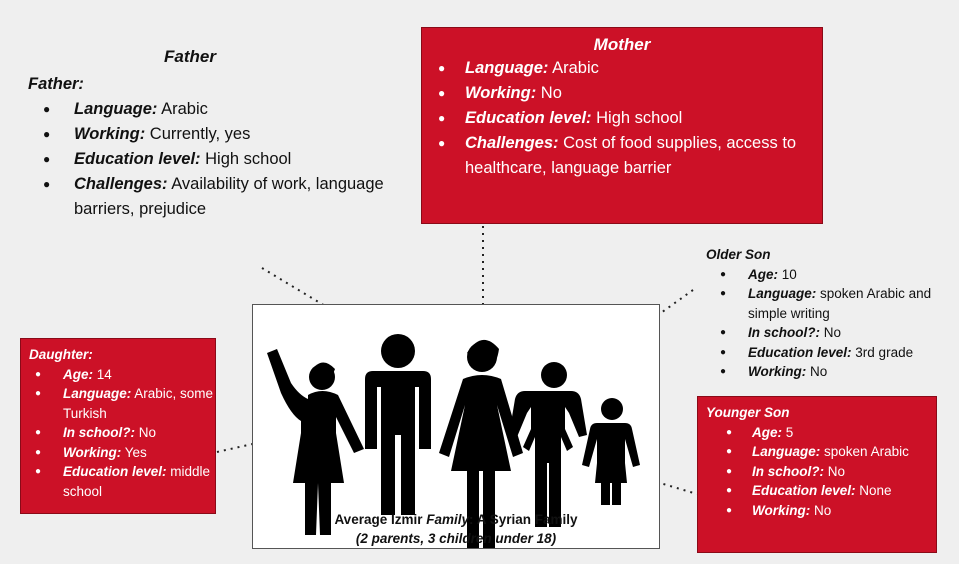 The image size is (959, 564). I want to click on list-item: Working: Yes, so click(122, 453).